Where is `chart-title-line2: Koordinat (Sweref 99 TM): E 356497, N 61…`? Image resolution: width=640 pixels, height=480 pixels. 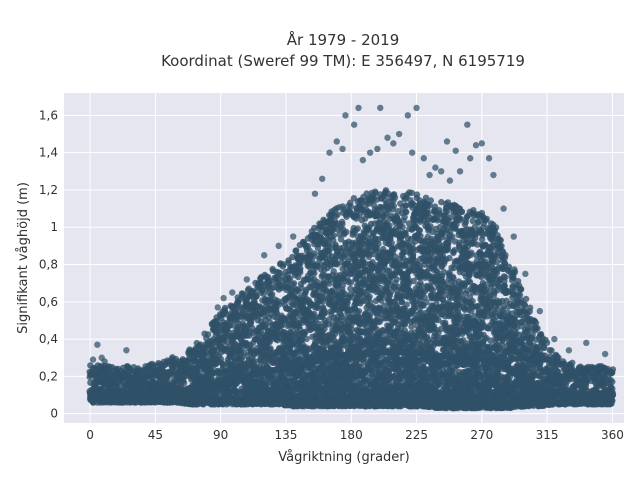
chart-title-line2: Koordinat (Sweref 99 TM): E 356497, N 61… is located at coordinates (343, 61).